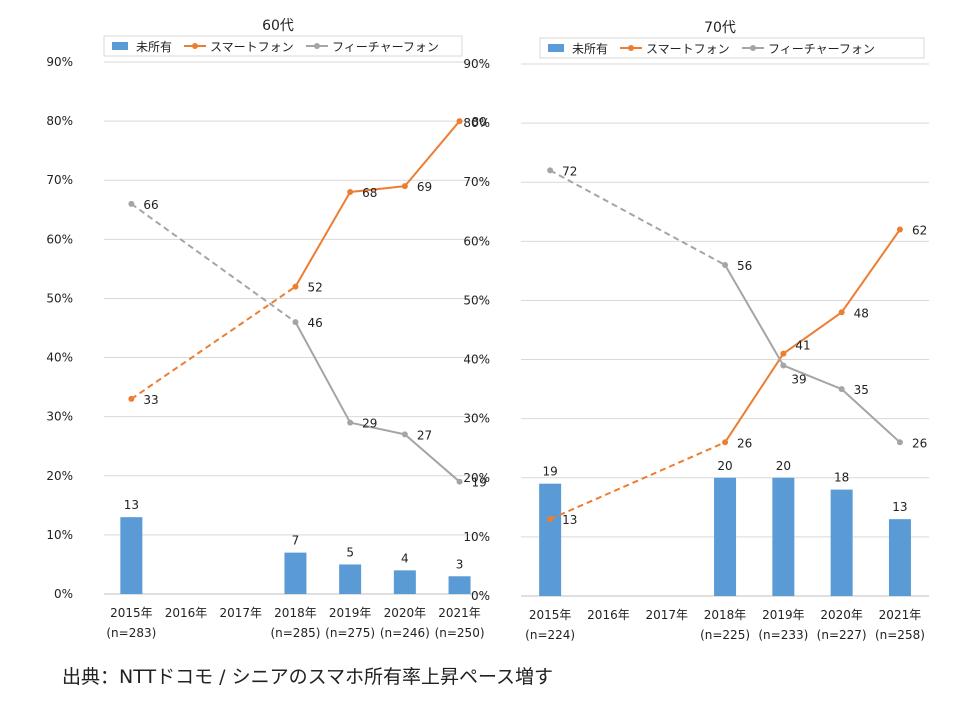  What do you see at coordinates (131, 633) in the screenshot?
I see `x-sample-size-label: (n=283)` at bounding box center [131, 633].